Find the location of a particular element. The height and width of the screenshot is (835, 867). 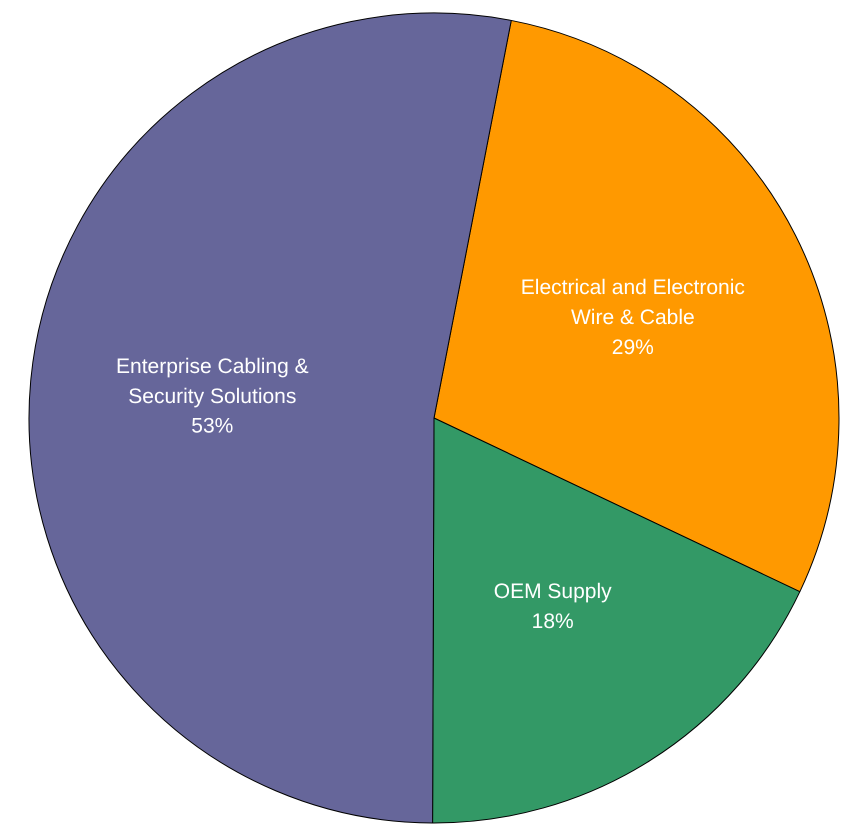

slice-label: Electrical and Electronic Wire & Cable is located at coordinates (632, 303).